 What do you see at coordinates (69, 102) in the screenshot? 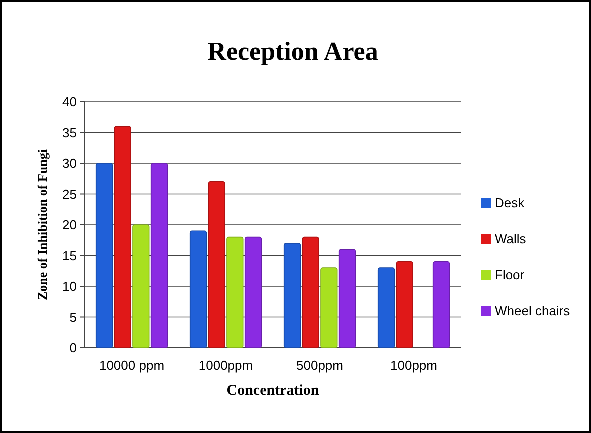
I see `y-tick-label: 40` at bounding box center [69, 102].